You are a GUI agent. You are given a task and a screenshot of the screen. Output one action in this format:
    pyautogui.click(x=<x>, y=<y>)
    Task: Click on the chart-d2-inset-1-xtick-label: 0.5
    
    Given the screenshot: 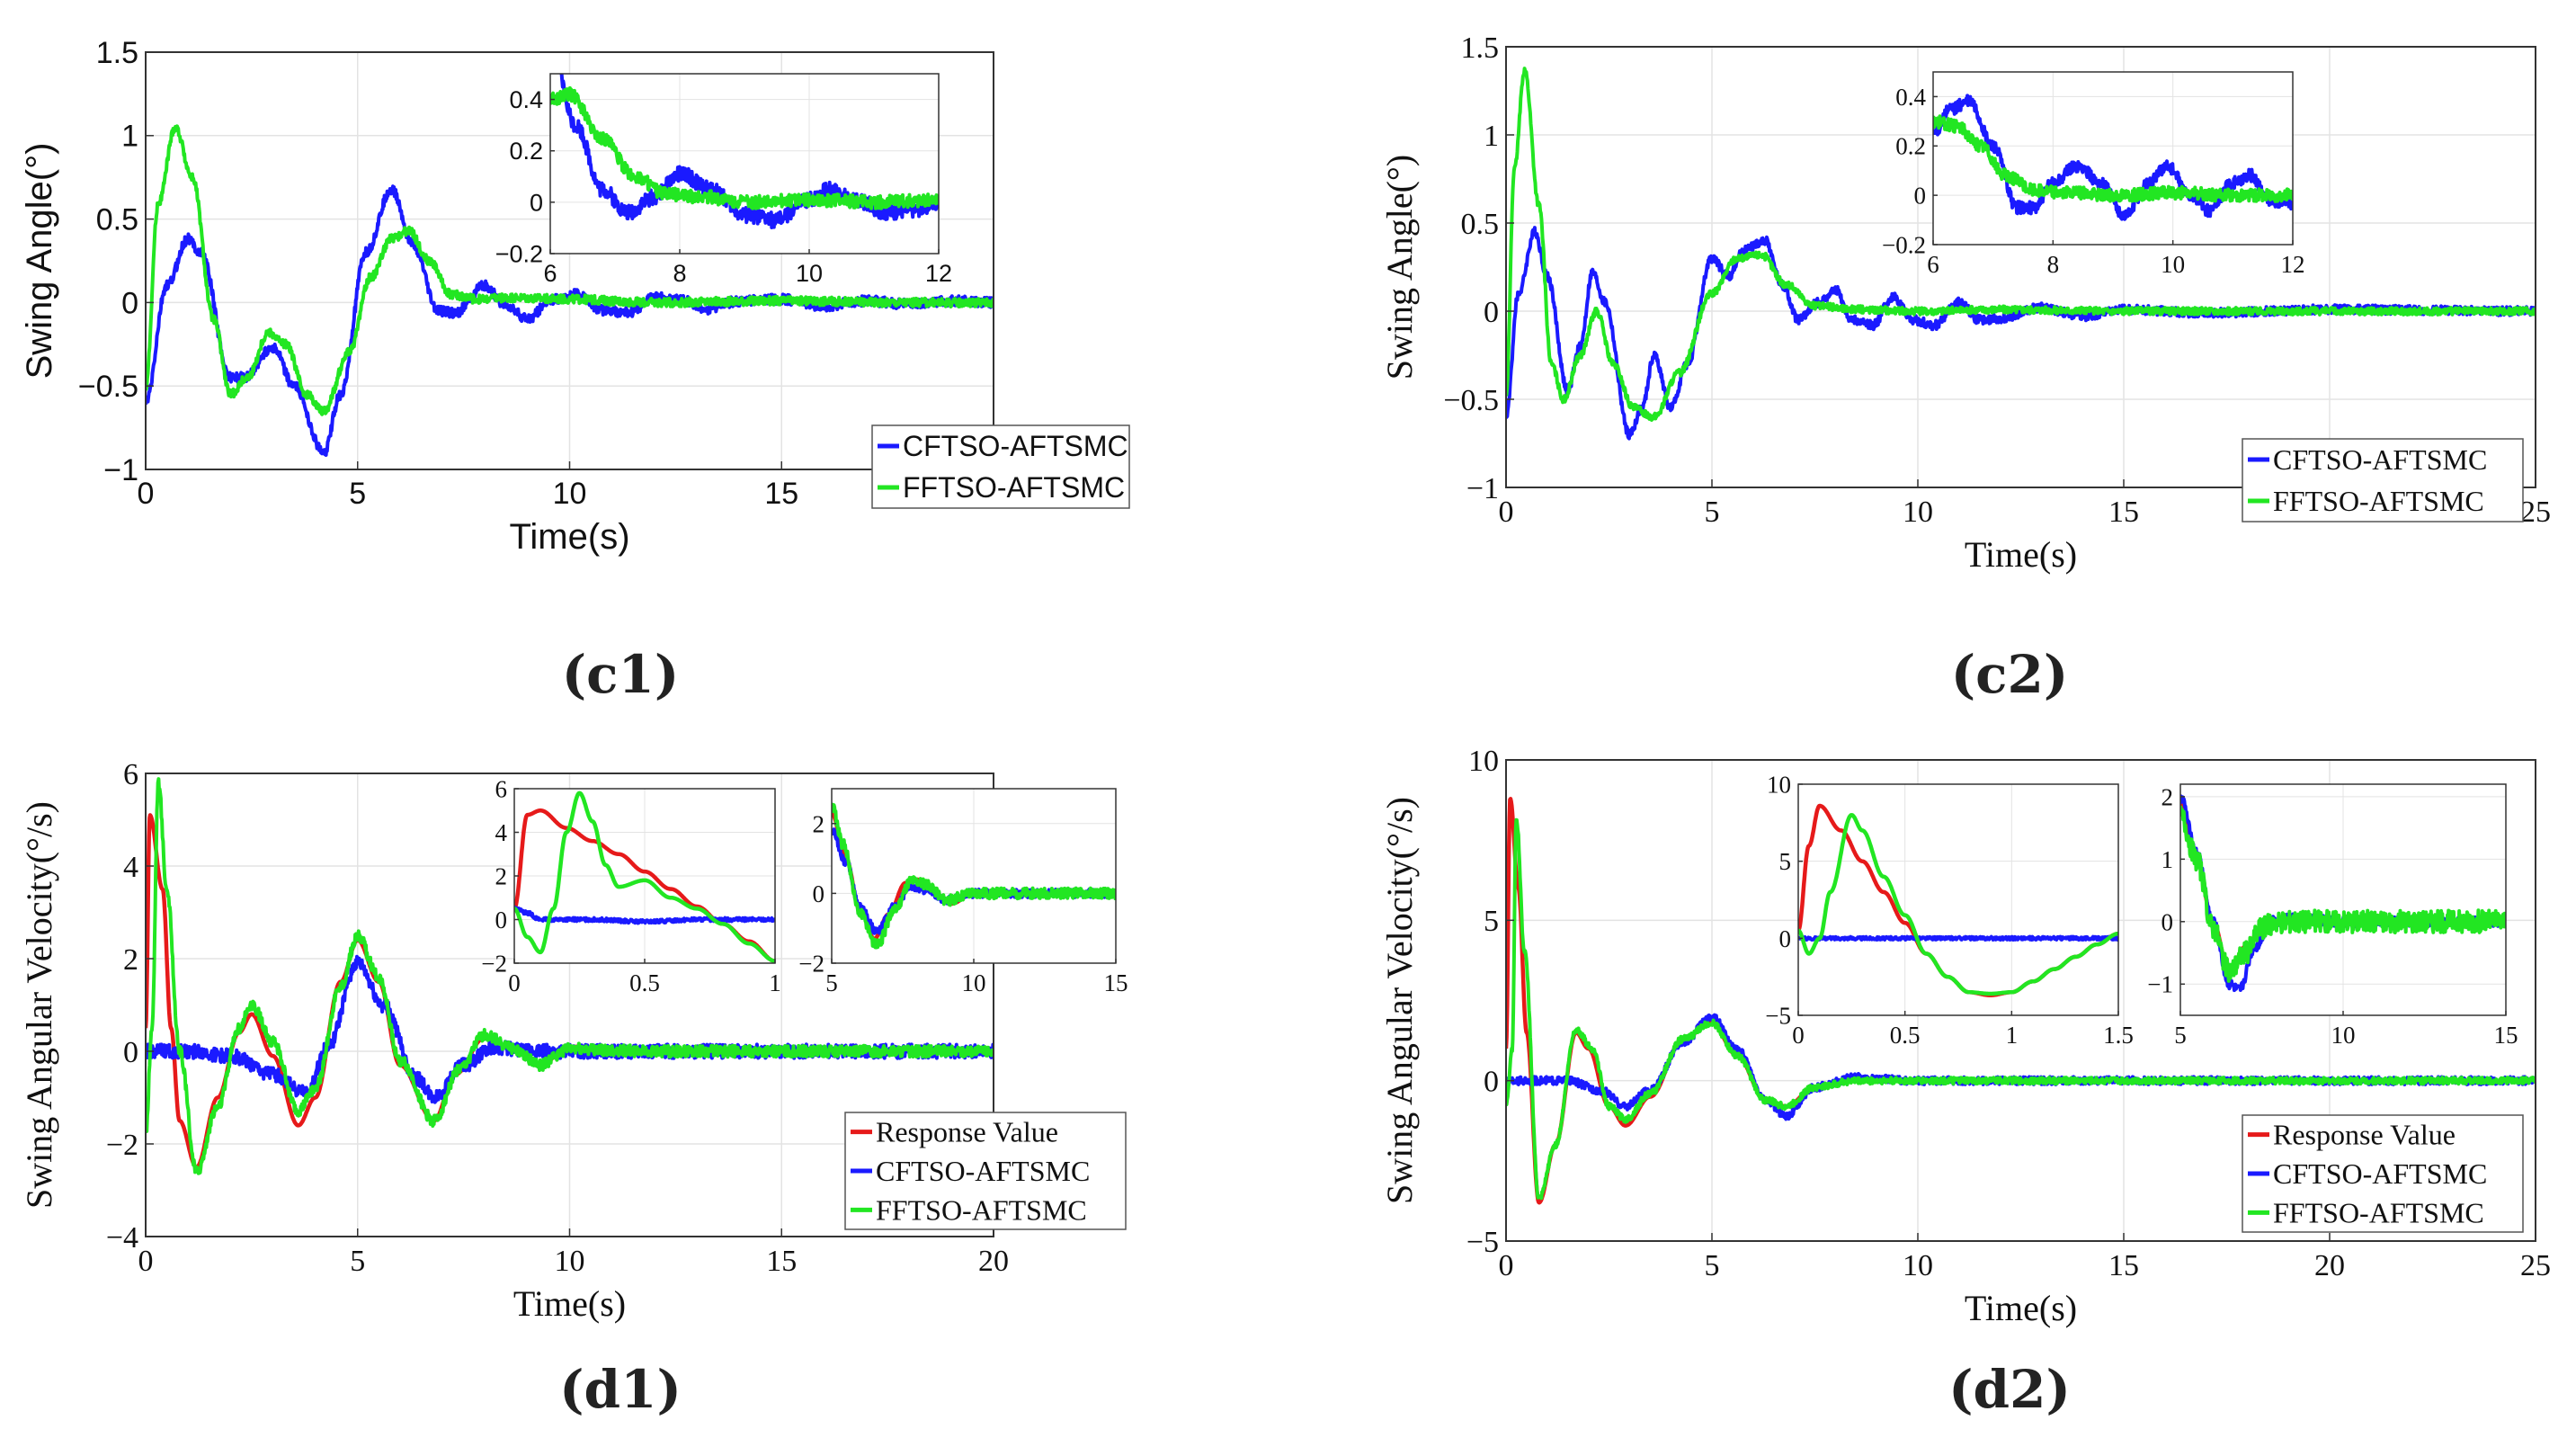 What is the action you would take?
    pyautogui.click(x=1905, y=1035)
    